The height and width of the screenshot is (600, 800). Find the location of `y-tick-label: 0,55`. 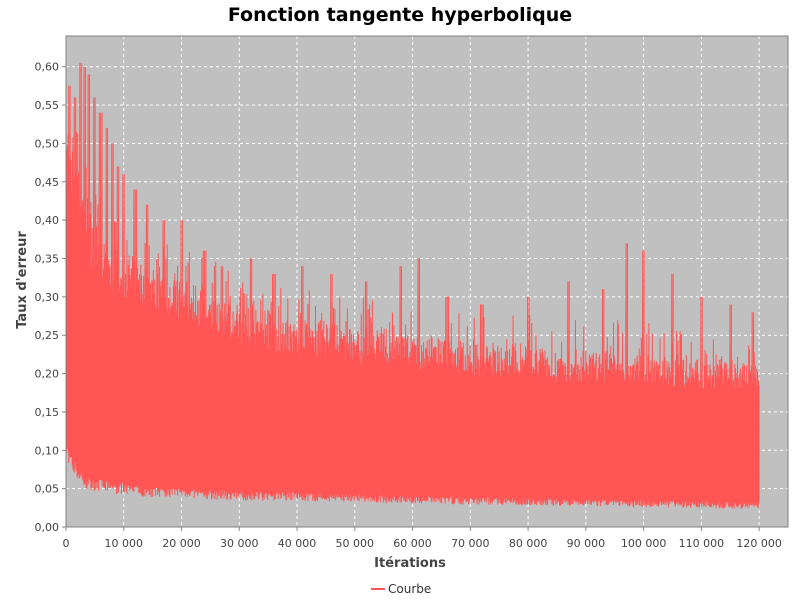

y-tick-label: 0,55 is located at coordinates (47, 105).